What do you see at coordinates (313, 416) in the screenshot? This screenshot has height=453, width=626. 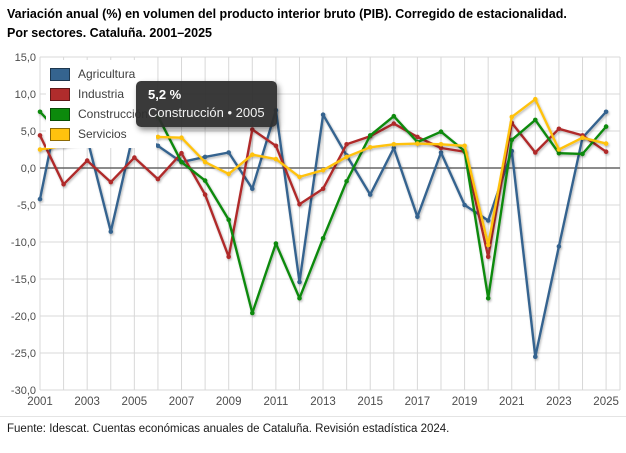 I see `footer-separator` at bounding box center [313, 416].